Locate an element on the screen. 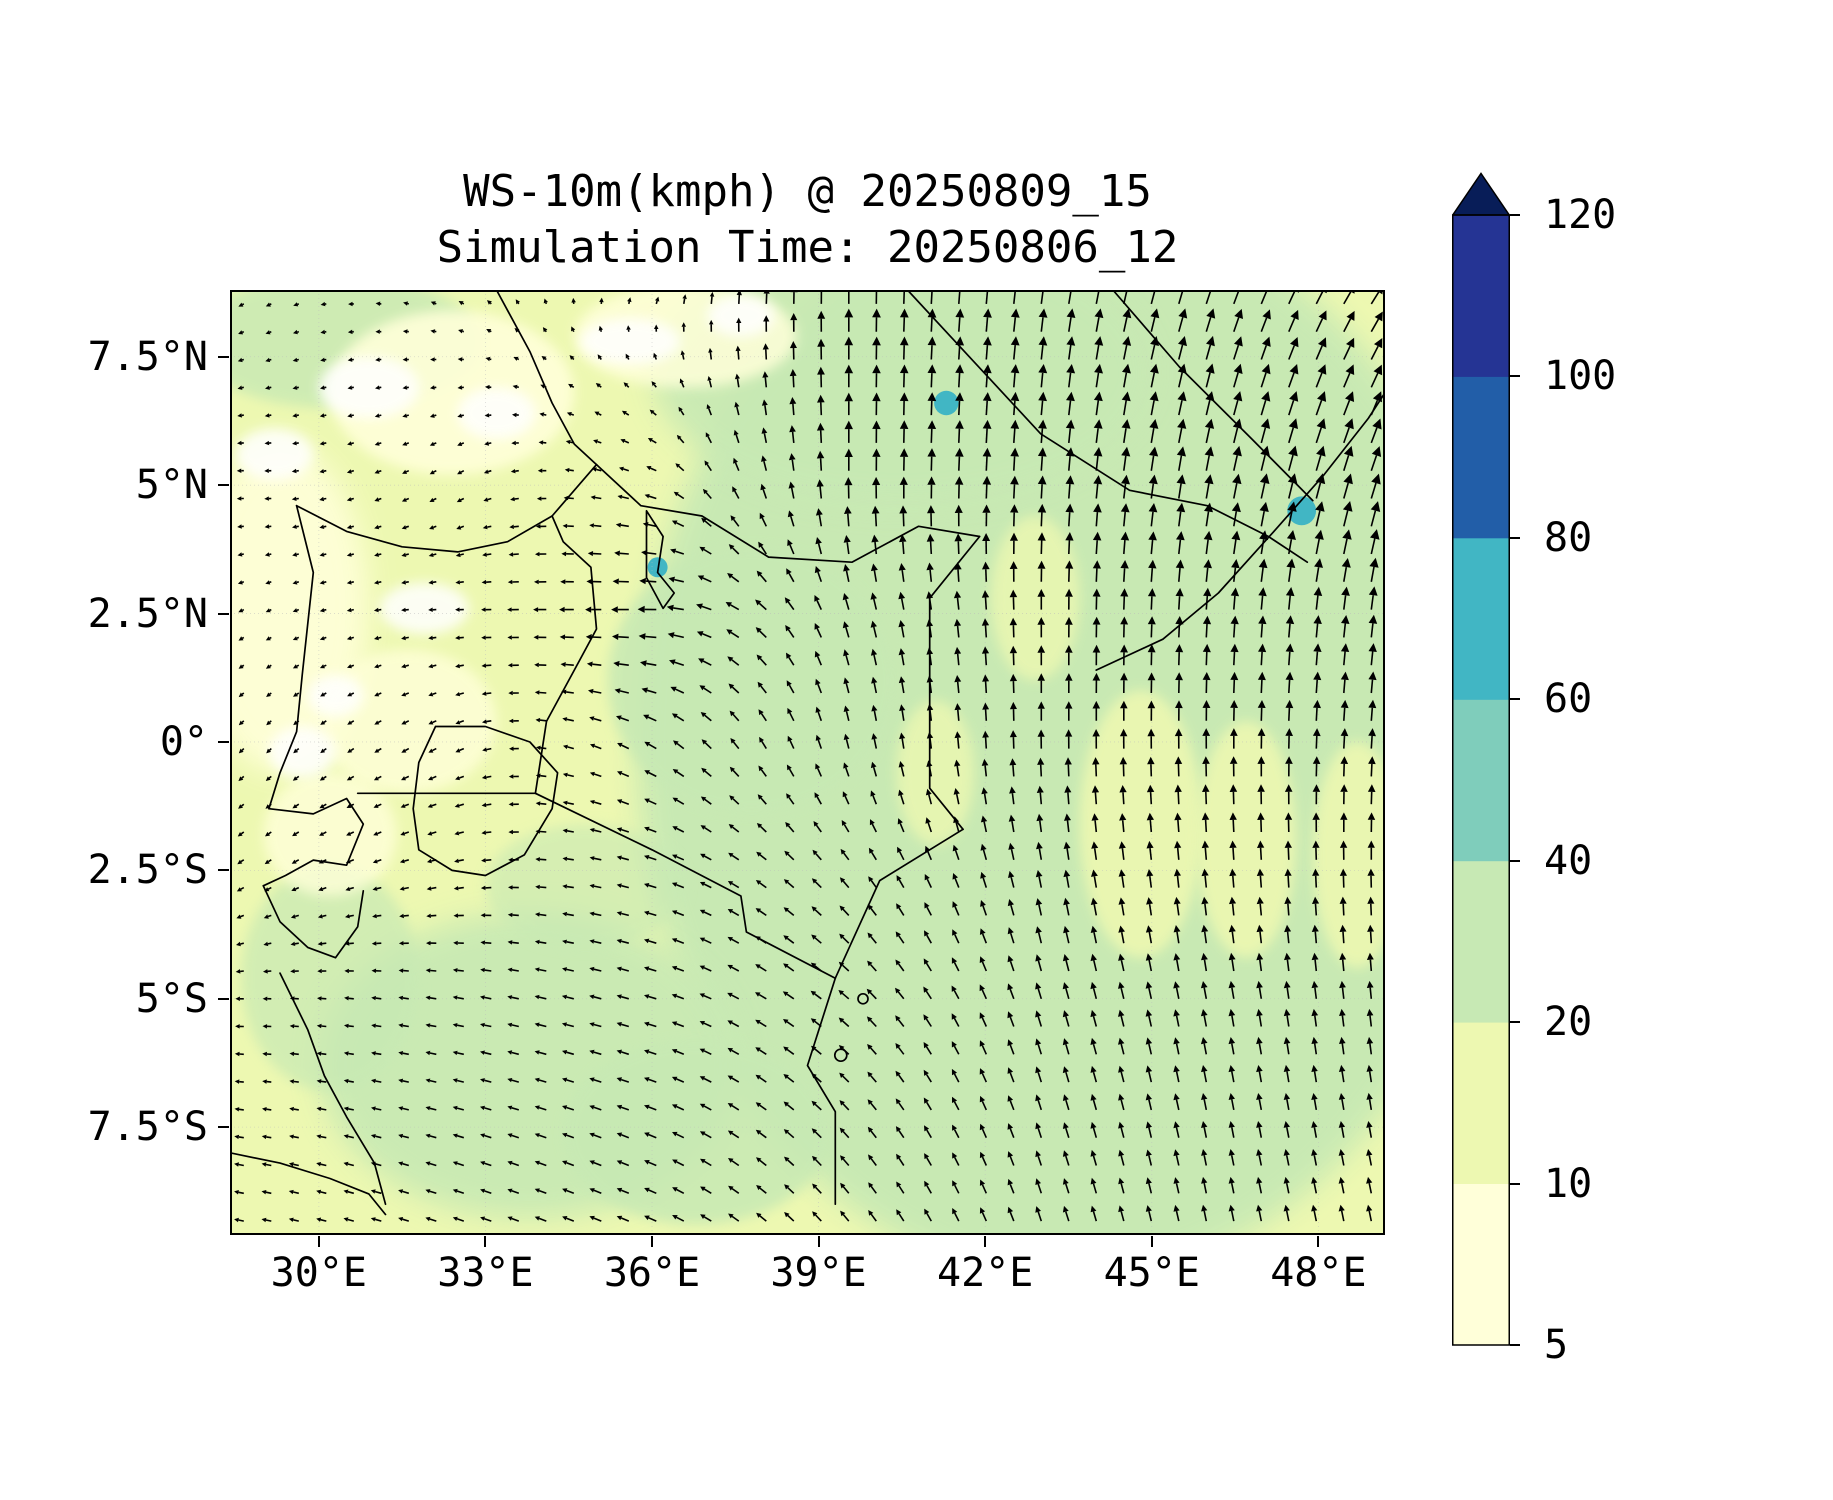  colorbar-svg is located at coordinates (1481, 759).